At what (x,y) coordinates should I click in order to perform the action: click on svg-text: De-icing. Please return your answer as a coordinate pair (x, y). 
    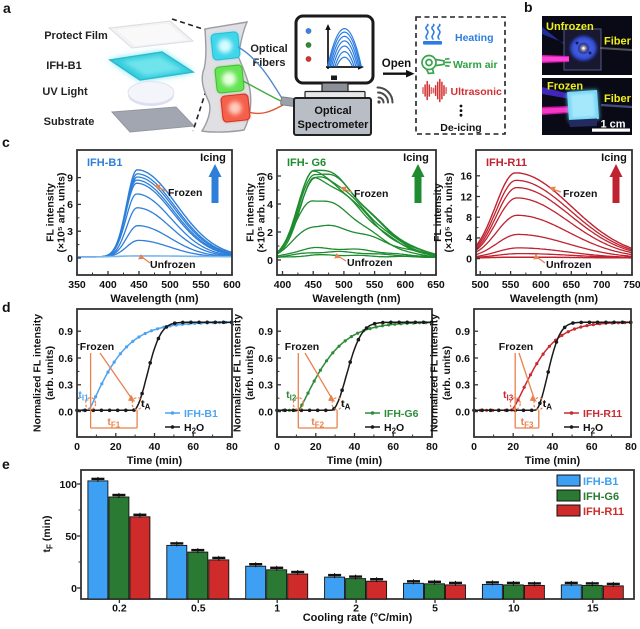
    Looking at the image, I should click on (460, 128).